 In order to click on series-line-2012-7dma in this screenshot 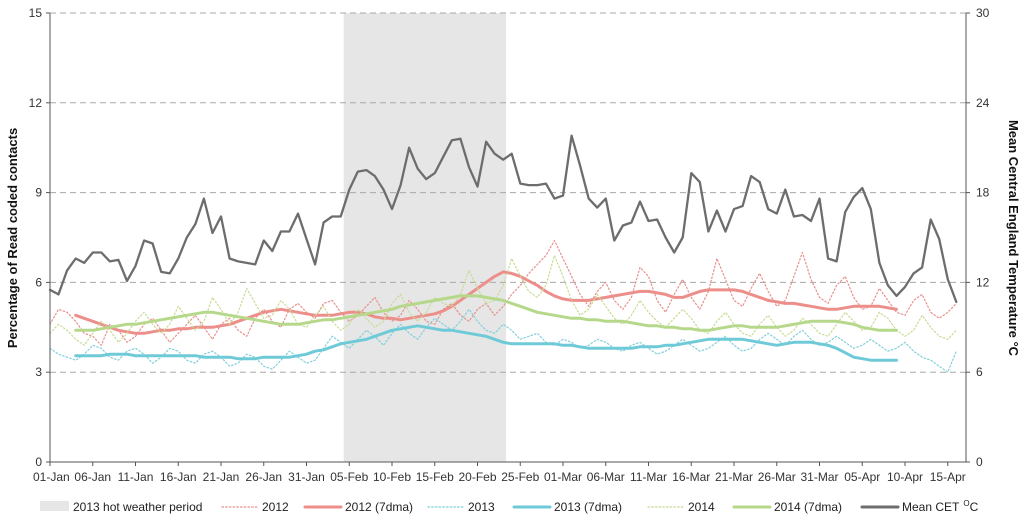, I will do `click(486, 302)`.